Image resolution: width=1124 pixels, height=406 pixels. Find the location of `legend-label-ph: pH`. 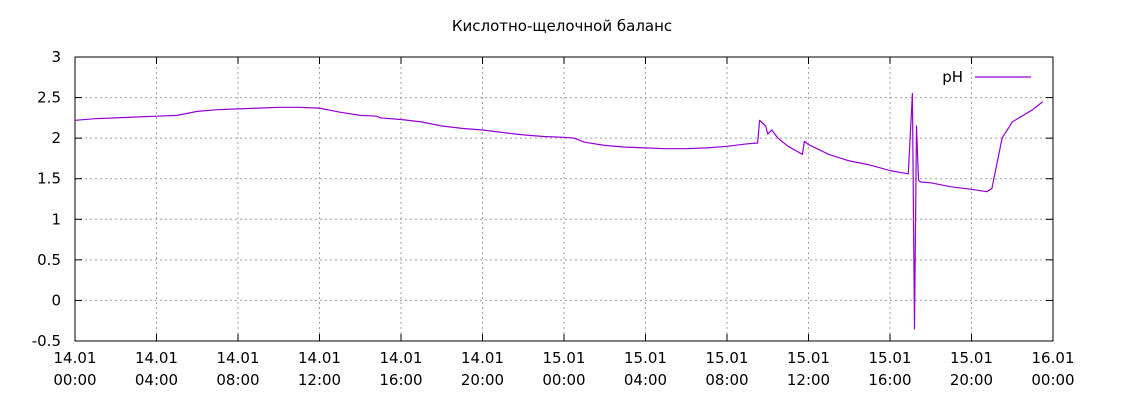

legend-label-ph: pH is located at coordinates (952, 77).